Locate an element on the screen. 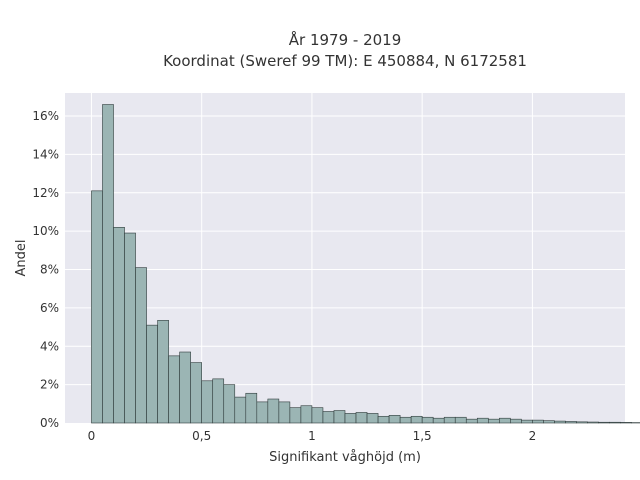 Image resolution: width=640 pixels, height=480 pixels. y-tick-label: 16% is located at coordinates (45, 116).